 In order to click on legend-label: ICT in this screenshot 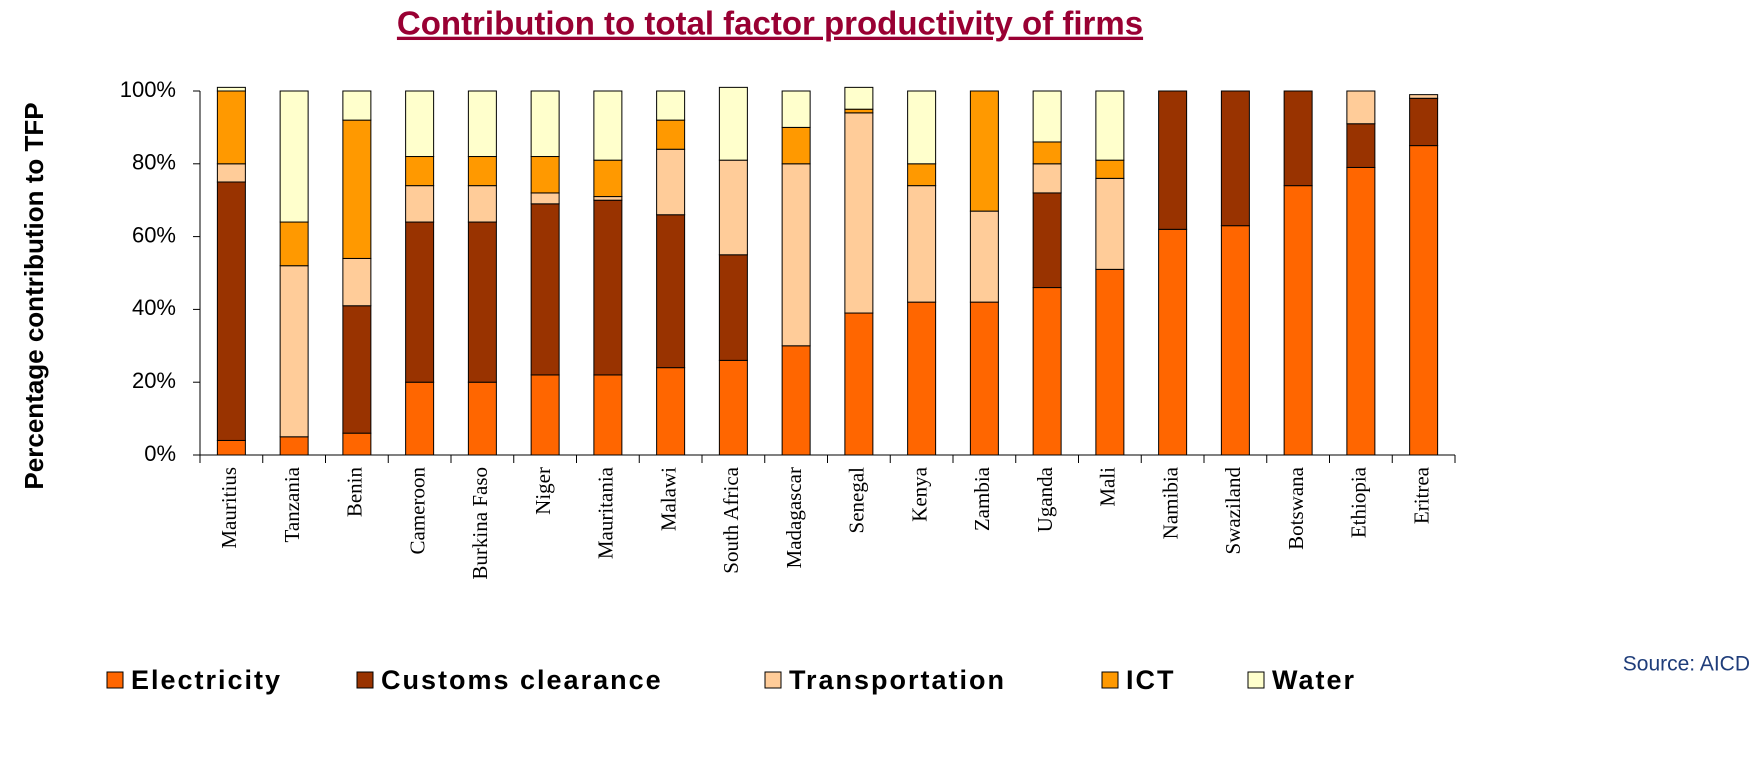, I will do `click(1151, 680)`.